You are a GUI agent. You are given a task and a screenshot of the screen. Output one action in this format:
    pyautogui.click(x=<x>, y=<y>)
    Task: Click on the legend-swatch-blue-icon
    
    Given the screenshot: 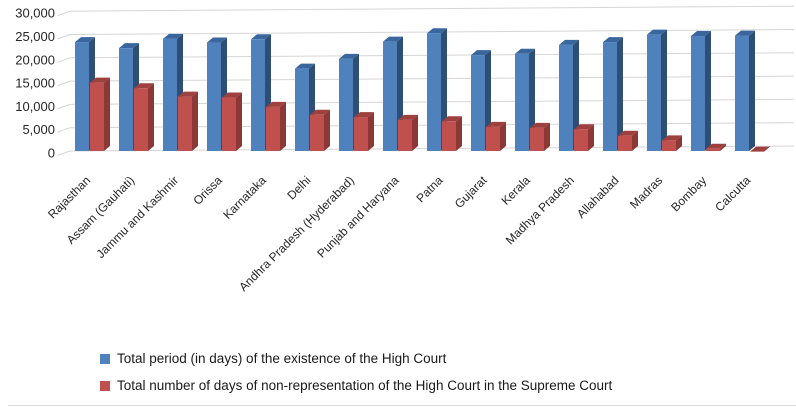 What is the action you would take?
    pyautogui.click(x=105, y=359)
    